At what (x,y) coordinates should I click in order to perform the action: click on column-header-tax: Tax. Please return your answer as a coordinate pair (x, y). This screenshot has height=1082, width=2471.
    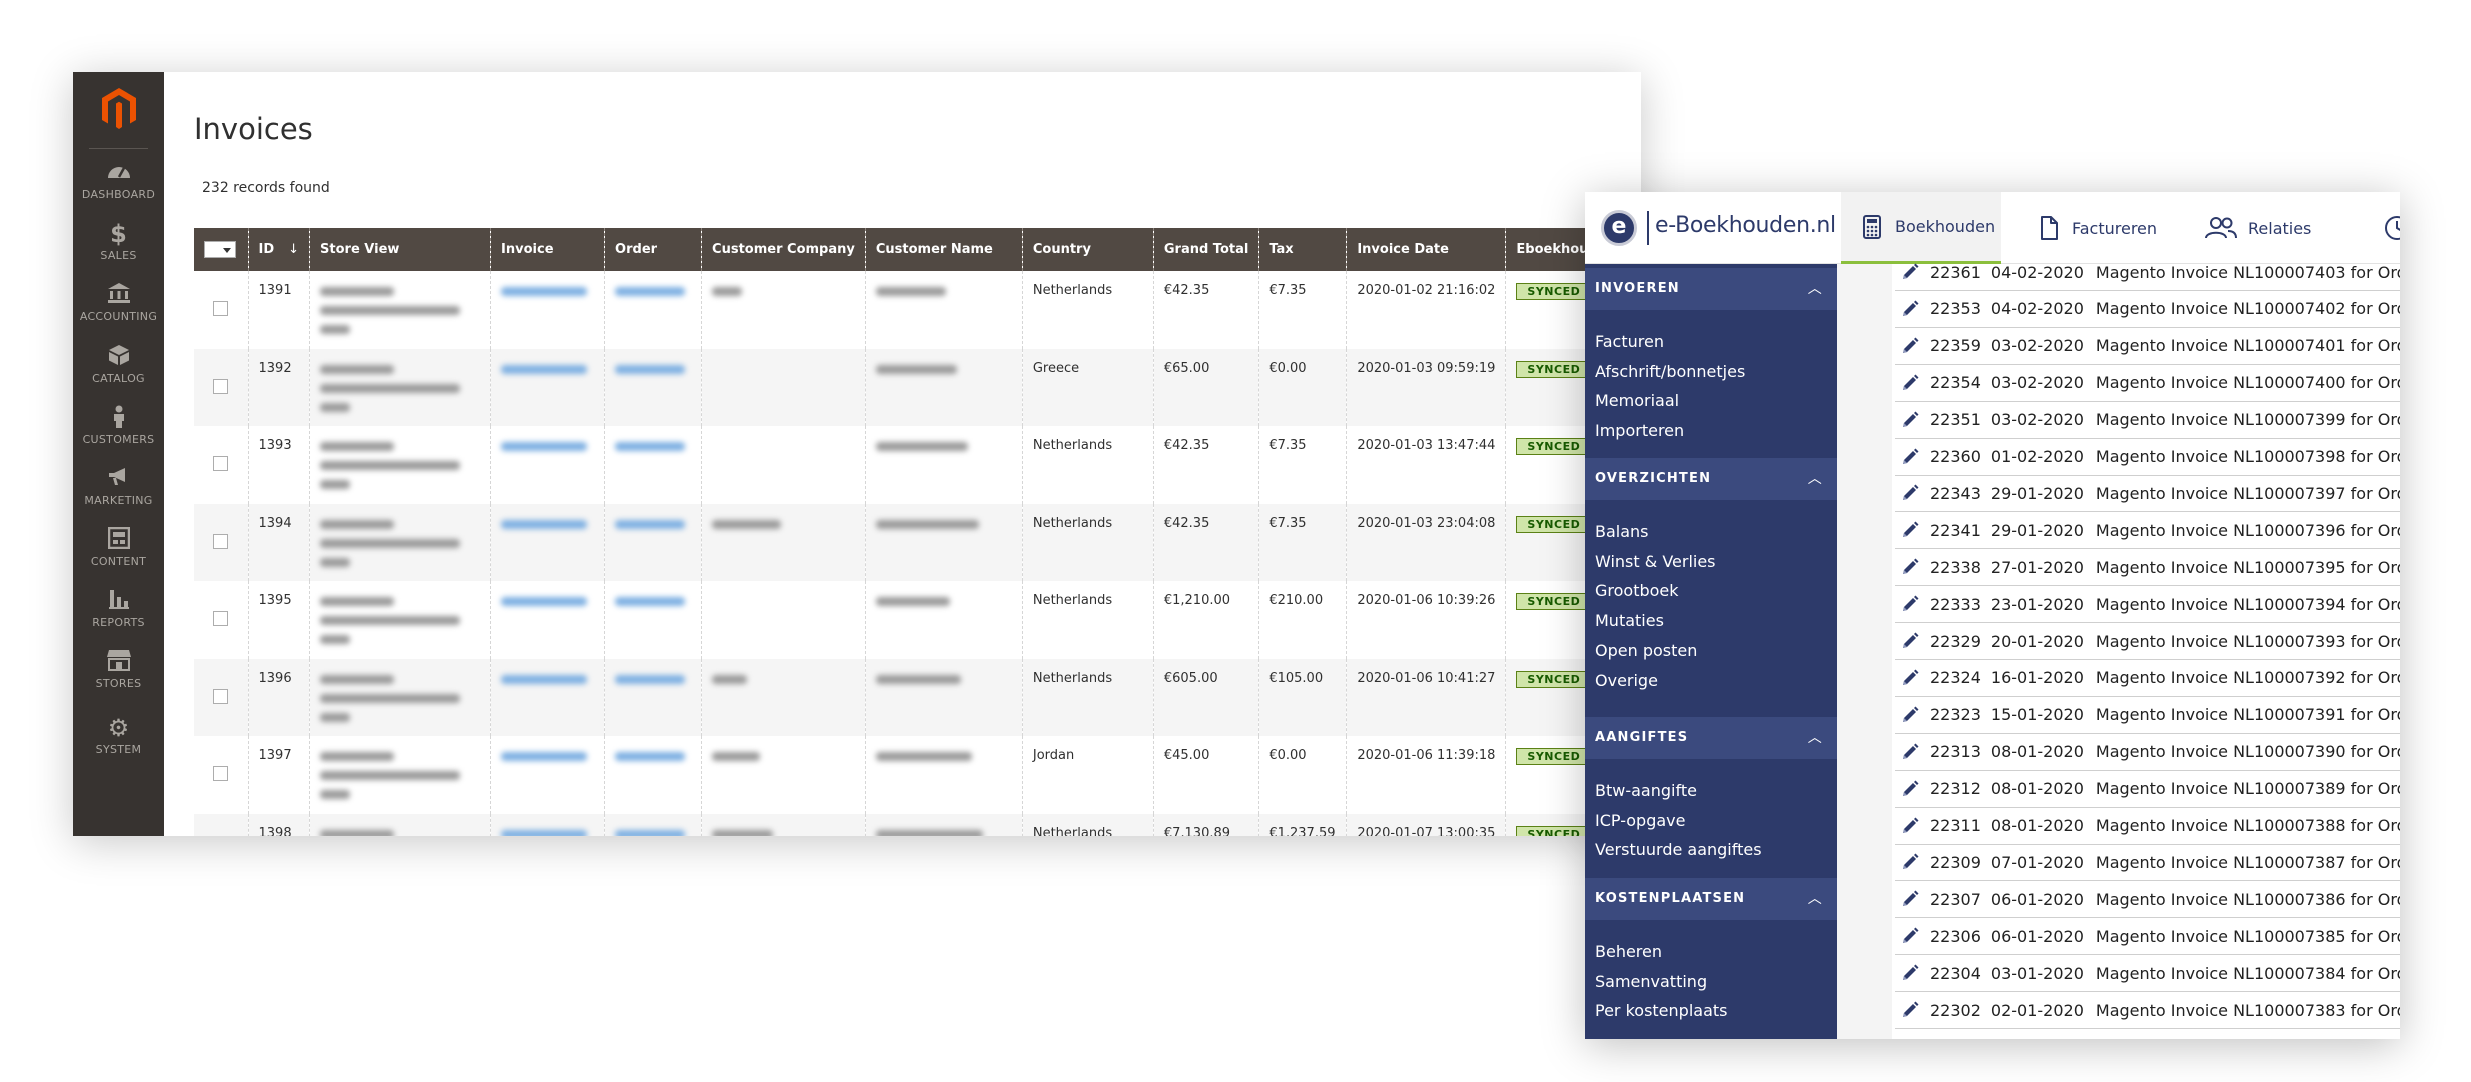
    Looking at the image, I should click on (1303, 249).